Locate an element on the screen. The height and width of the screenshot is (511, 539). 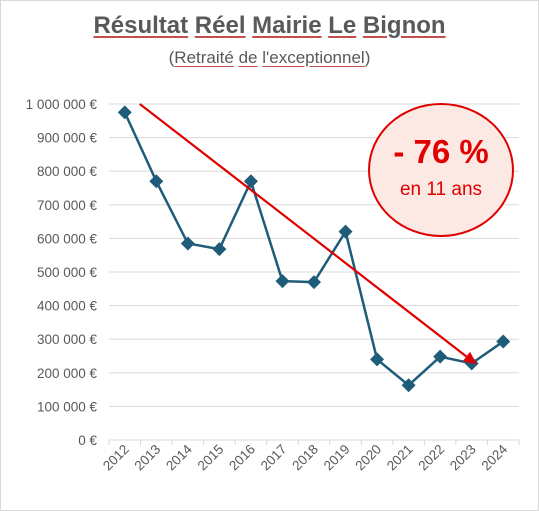
badge-value: - 76 % is located at coordinates (441, 151).